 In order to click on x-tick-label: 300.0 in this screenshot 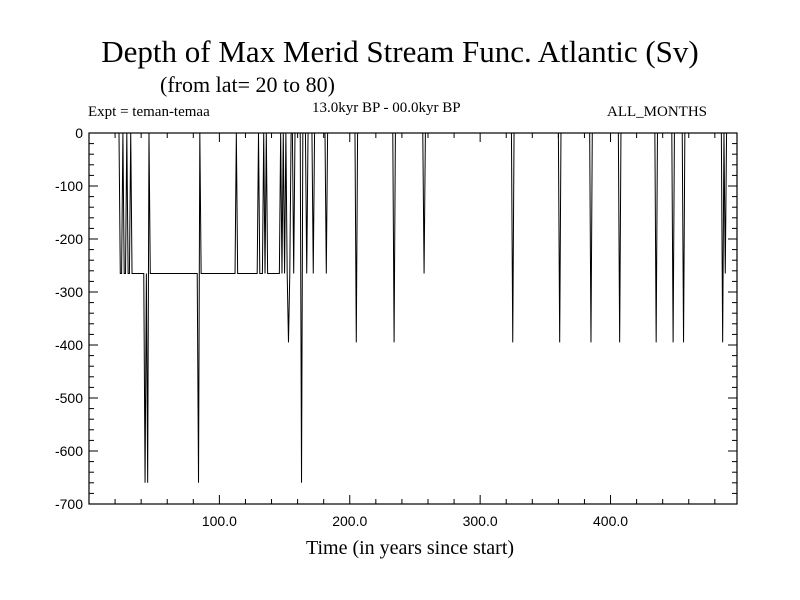, I will do `click(480, 521)`.